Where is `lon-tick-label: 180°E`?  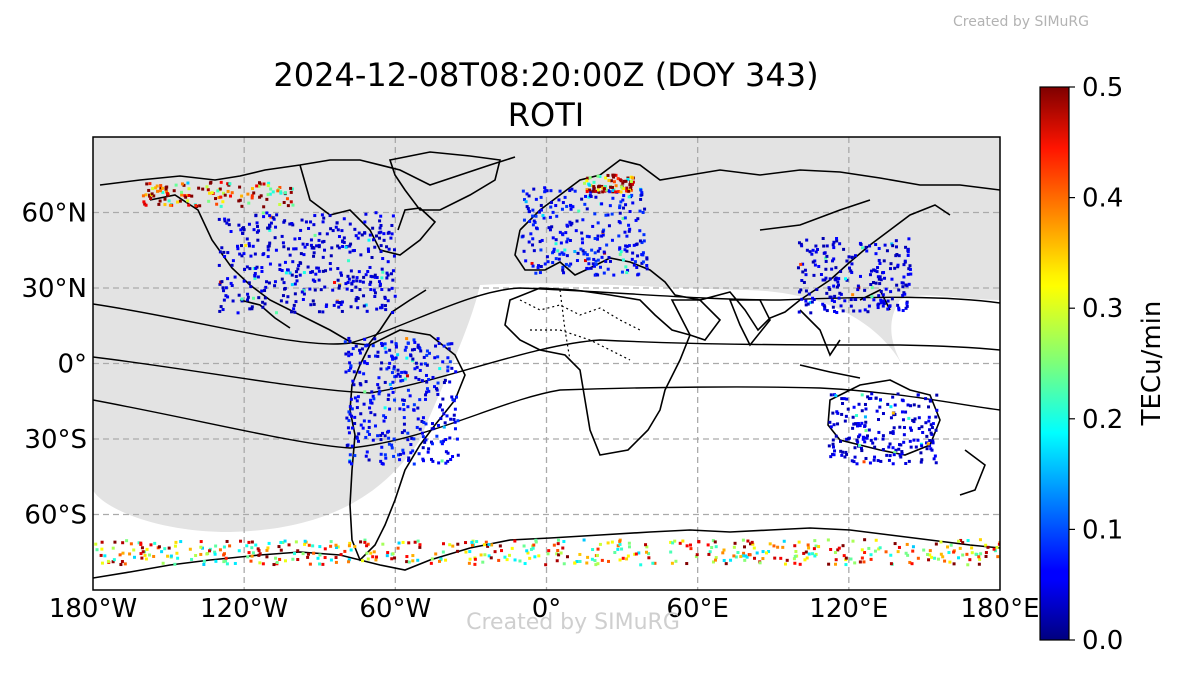 lon-tick-label: 180°E is located at coordinates (999, 609).